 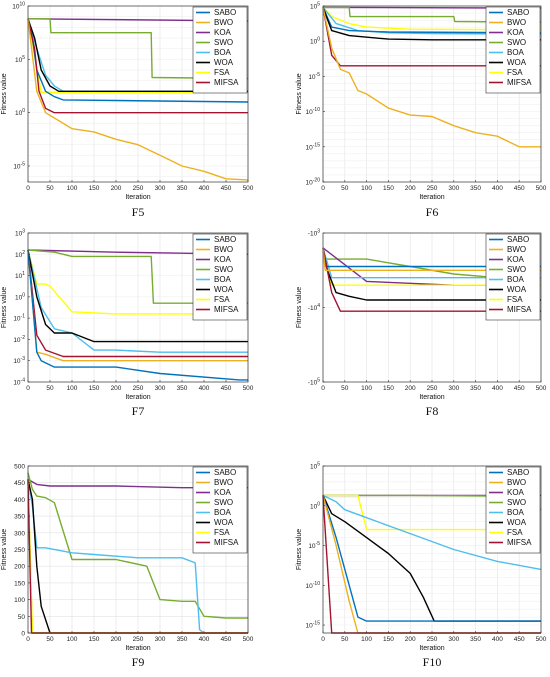 What do you see at coordinates (20, 254) in the screenshot?
I see `y-tick-label: 10²` at bounding box center [20, 254].